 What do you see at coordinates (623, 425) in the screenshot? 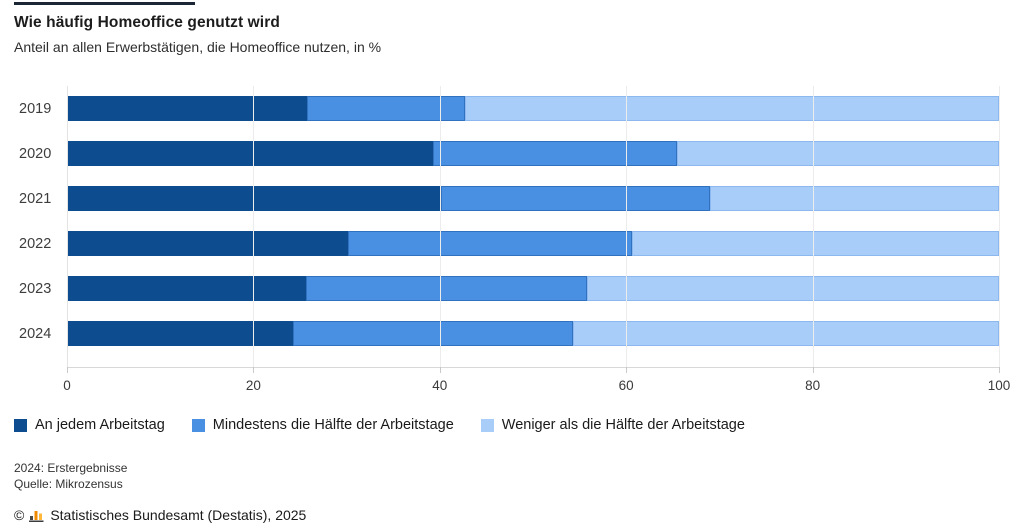
I see `legend-label: Weniger als die Hälfte der Arbeitstage` at bounding box center [623, 425].